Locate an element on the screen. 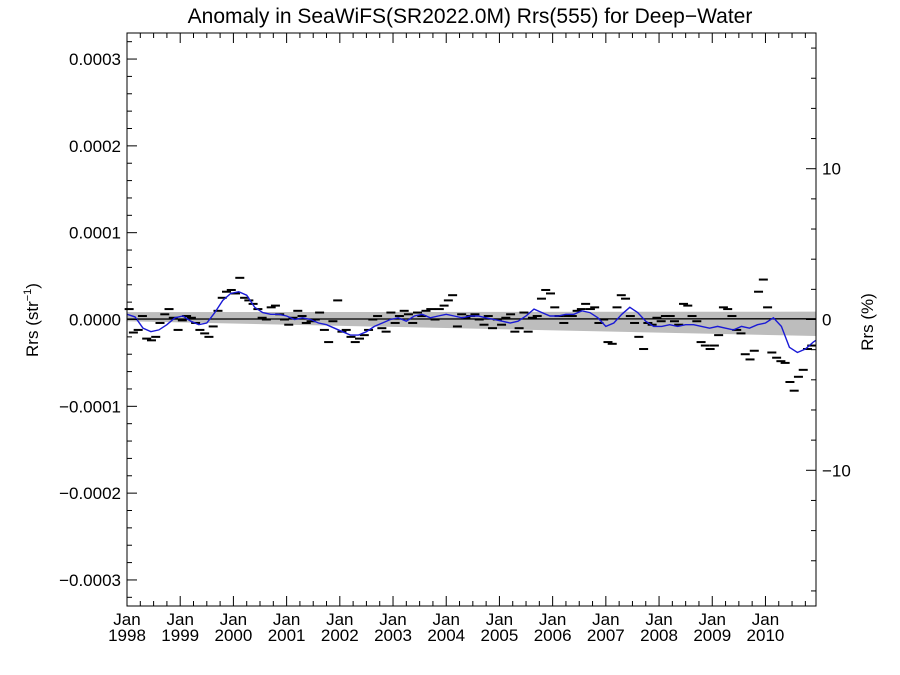  x-tick-year-label: 2008 is located at coordinates (659, 635).